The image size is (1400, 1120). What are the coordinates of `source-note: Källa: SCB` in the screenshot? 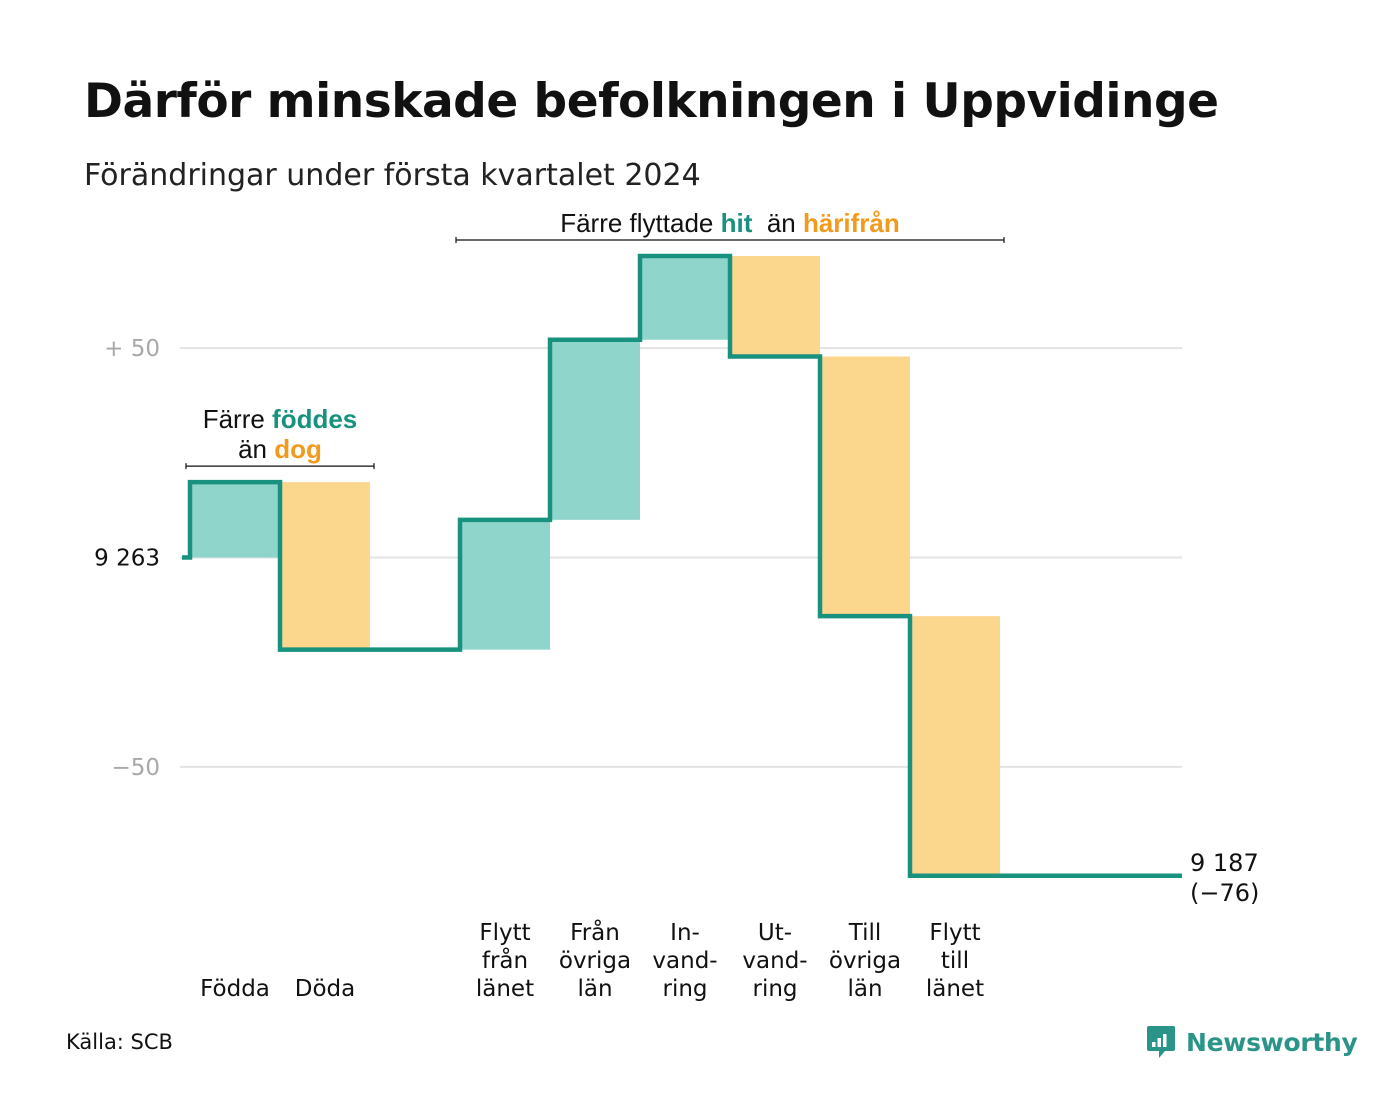 It's located at (119, 1042).